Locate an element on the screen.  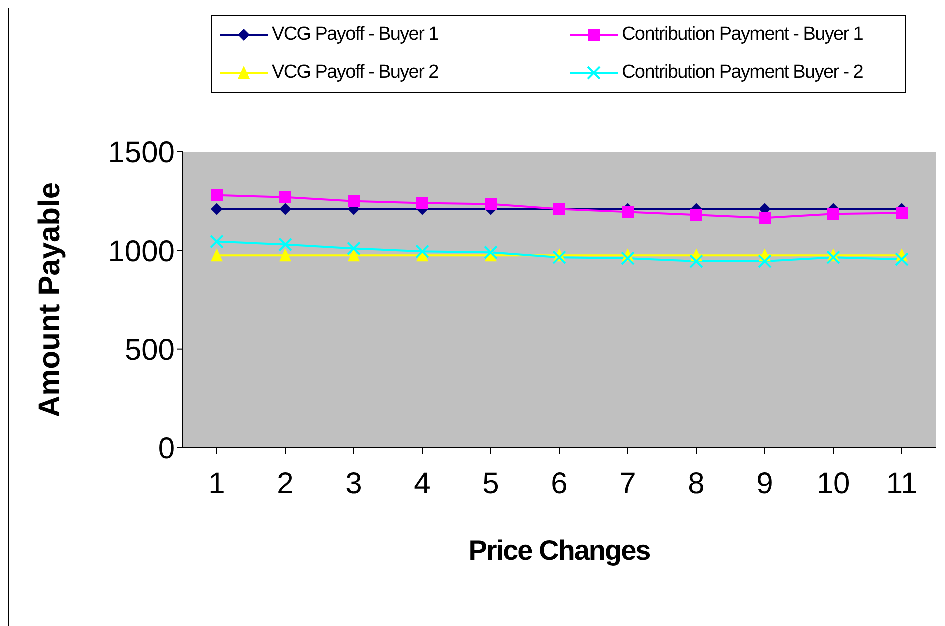
x-tick-label: 8 is located at coordinates (696, 483).